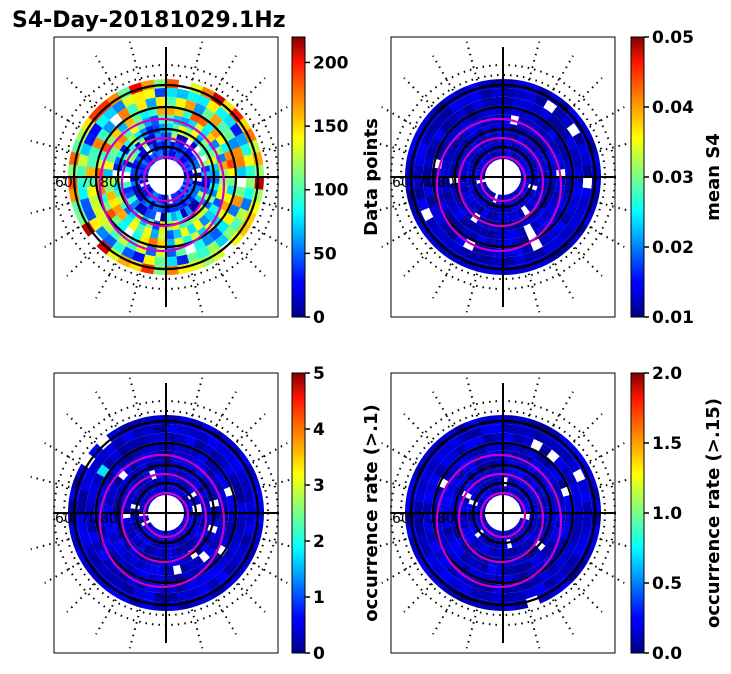 The width and height of the screenshot is (731, 674). I want to click on ring-label: 60, so click(401, 183).